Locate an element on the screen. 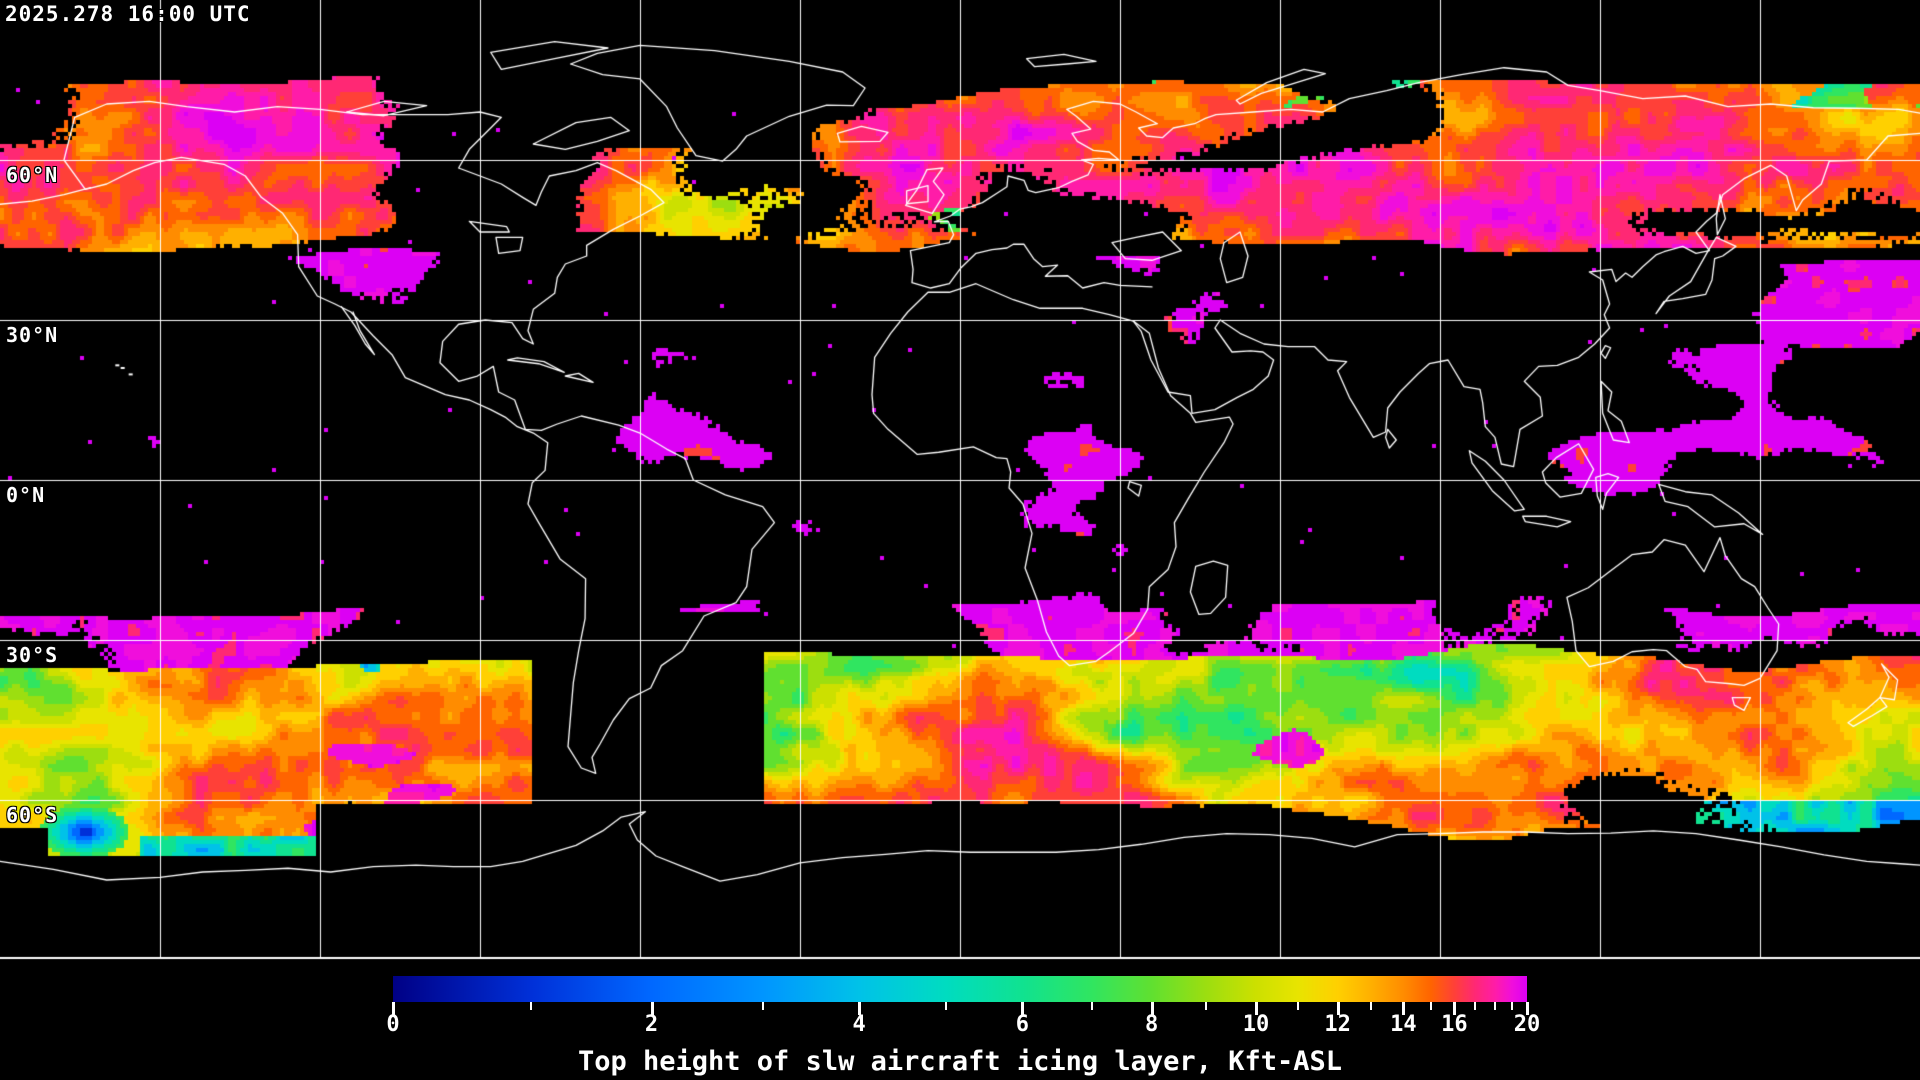  colorbar-tick-label: 14 is located at coordinates (1403, 1024).